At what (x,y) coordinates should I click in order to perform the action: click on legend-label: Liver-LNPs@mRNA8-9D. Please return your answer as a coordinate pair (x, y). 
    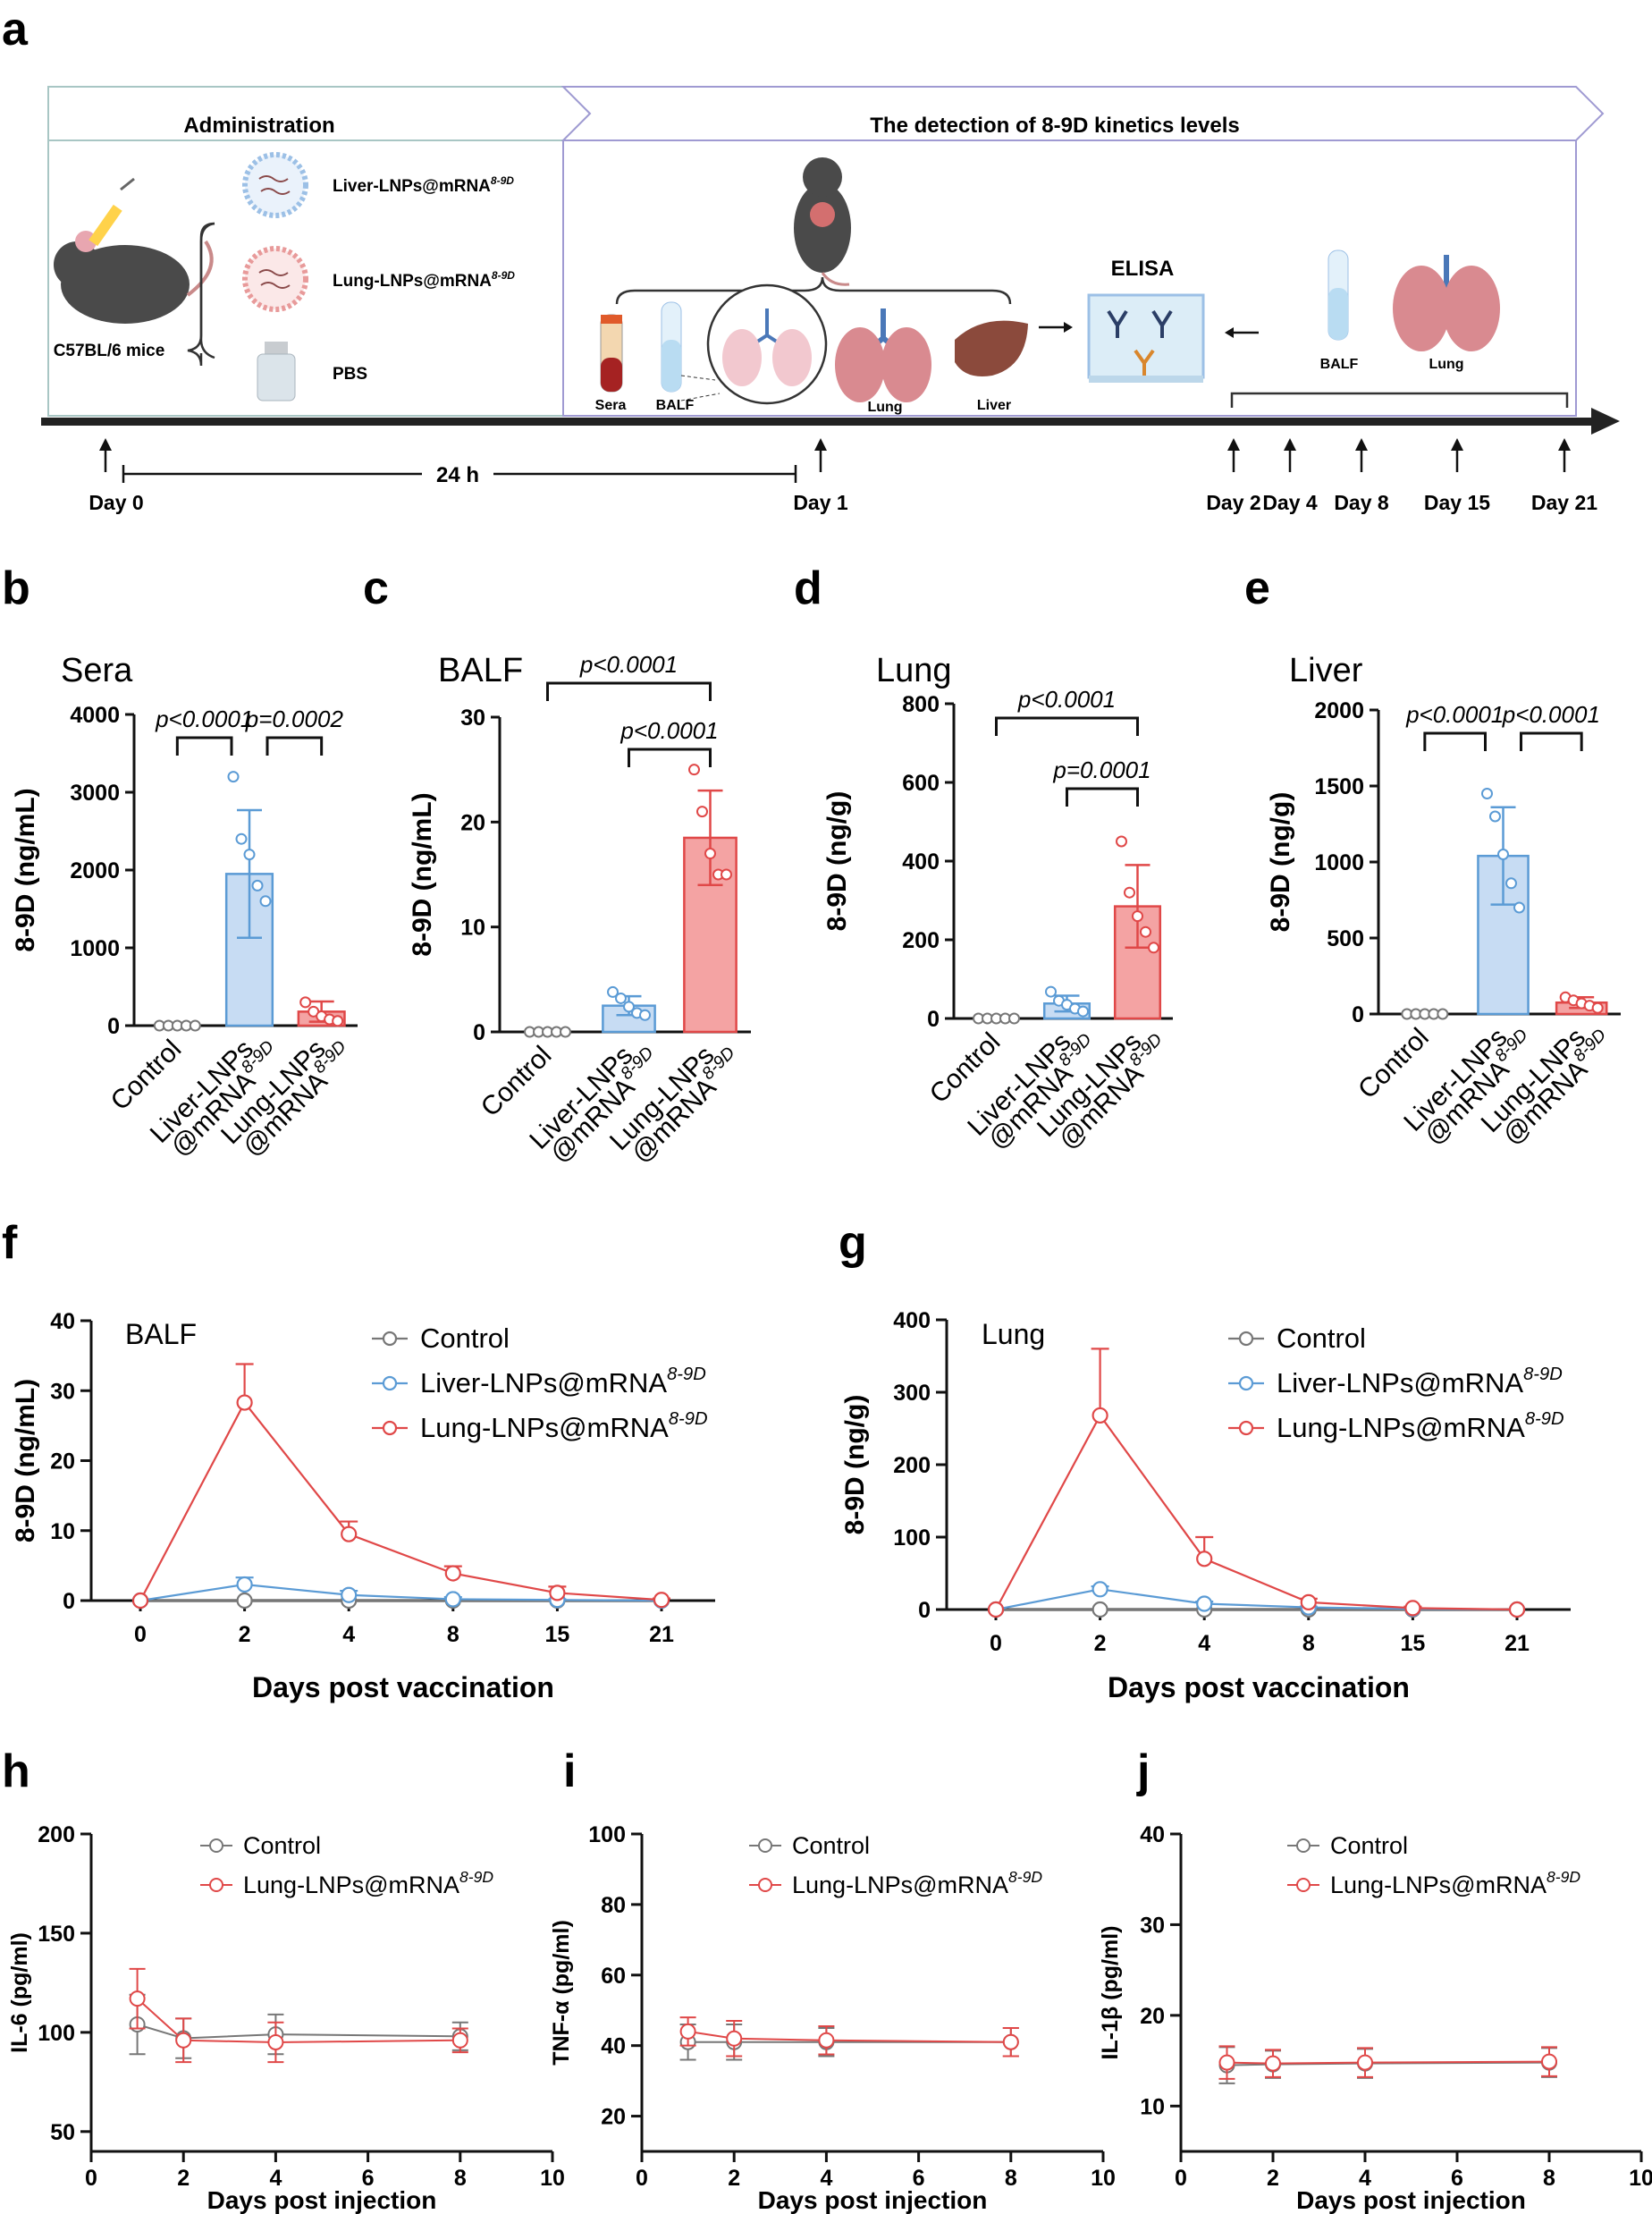
    Looking at the image, I should click on (563, 1382).